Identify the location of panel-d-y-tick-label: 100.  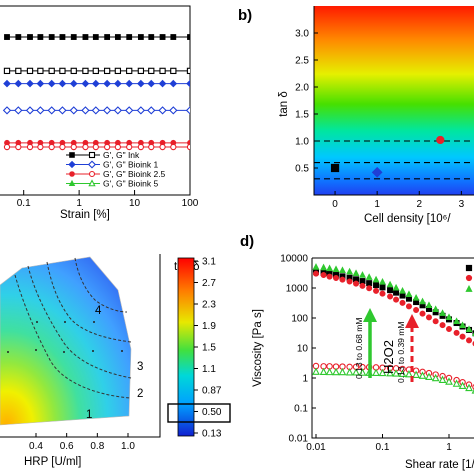
(299, 319).